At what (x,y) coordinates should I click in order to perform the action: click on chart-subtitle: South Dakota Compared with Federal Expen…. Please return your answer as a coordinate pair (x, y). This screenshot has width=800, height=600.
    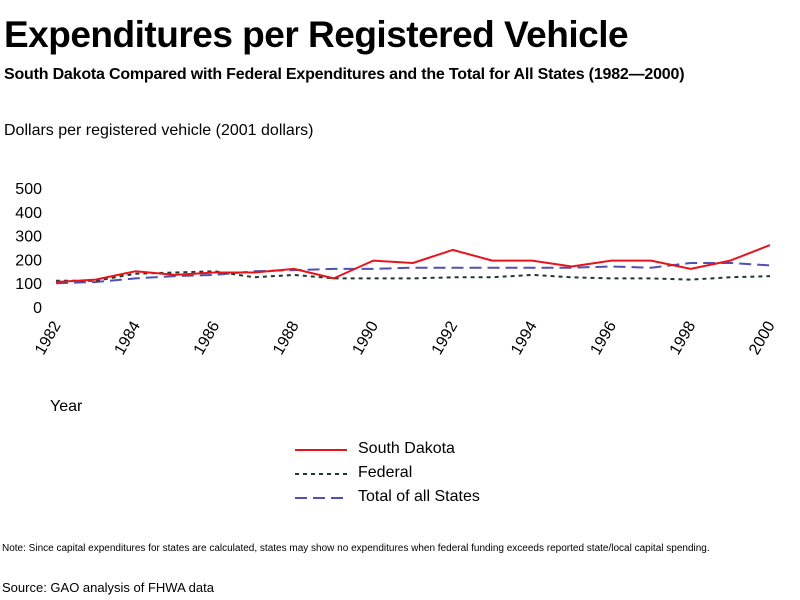
    Looking at the image, I should click on (344, 74).